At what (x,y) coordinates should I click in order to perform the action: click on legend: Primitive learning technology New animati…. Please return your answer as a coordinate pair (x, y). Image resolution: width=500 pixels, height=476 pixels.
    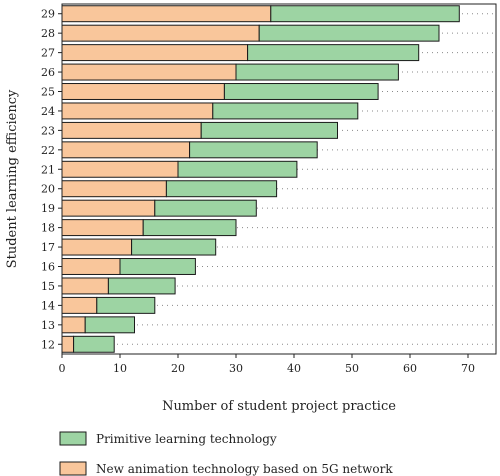
    Looking at the image, I should click on (226, 453).